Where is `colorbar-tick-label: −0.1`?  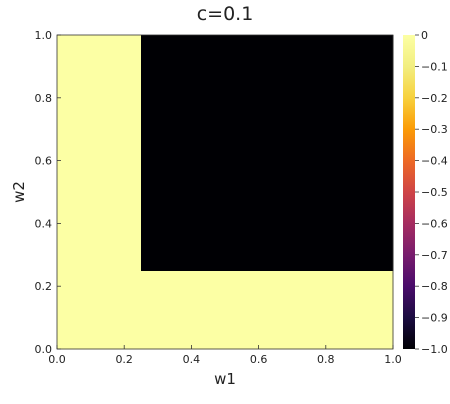 colorbar-tick-label: −0.1 is located at coordinates (434, 66).